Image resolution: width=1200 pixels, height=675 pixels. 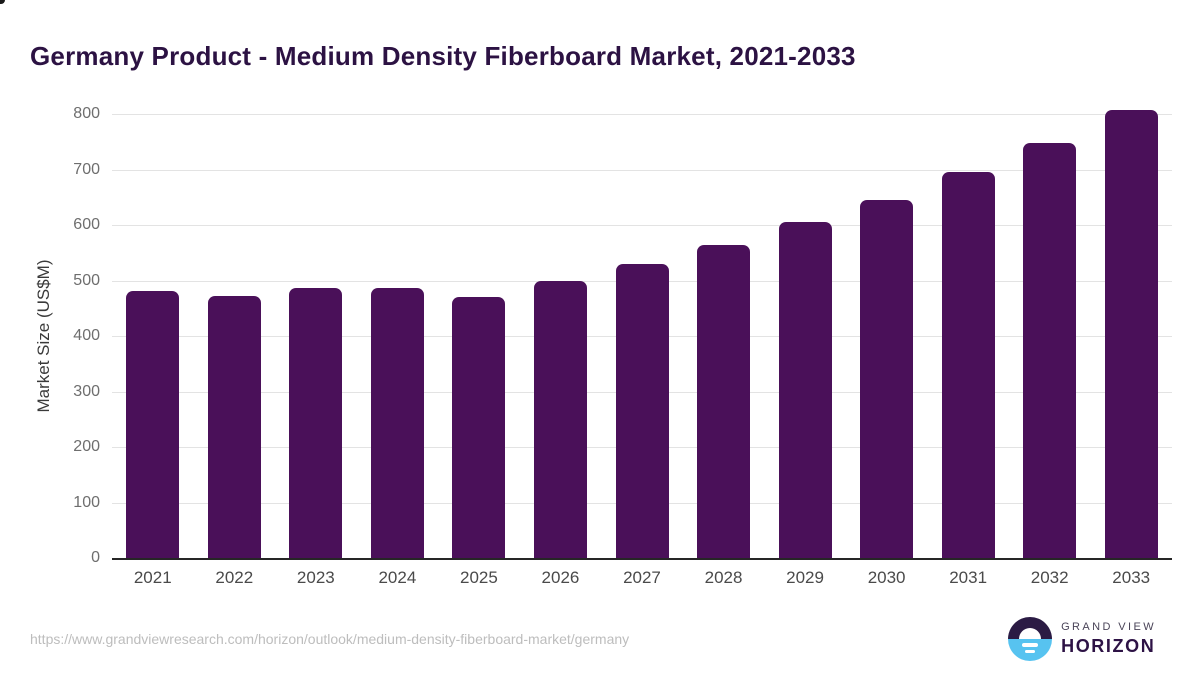 I want to click on bar-2022, so click(x=234, y=427).